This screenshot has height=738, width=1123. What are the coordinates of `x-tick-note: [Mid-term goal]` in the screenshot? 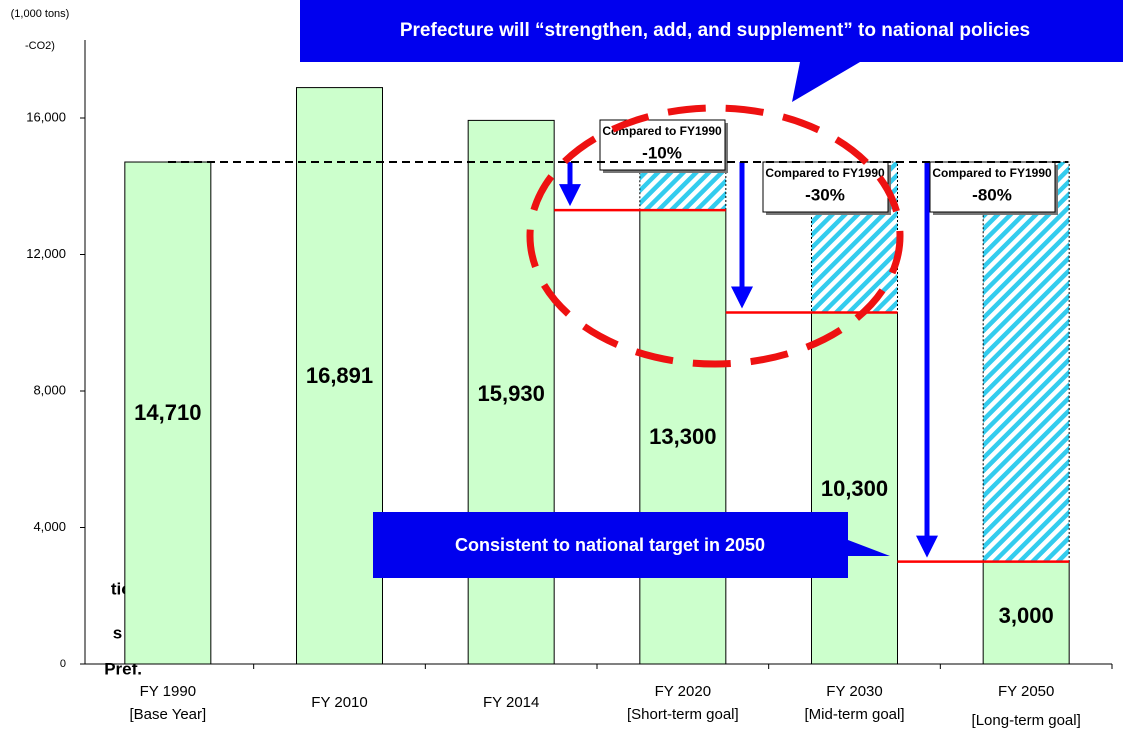 It's located at (854, 714).